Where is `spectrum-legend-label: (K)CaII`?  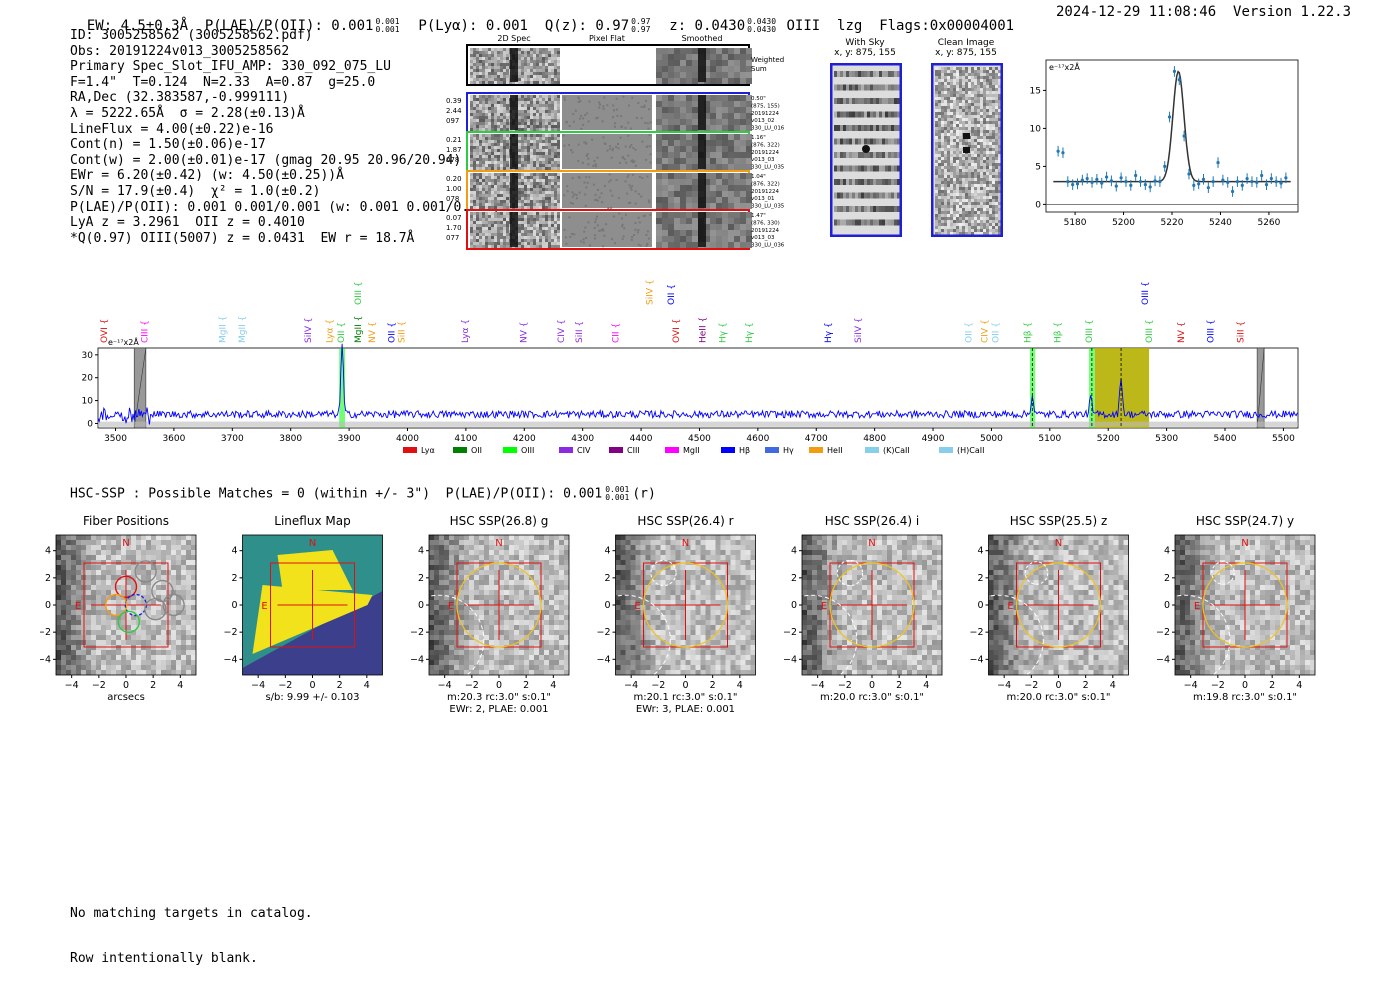
spectrum-legend-label: (K)CaII is located at coordinates (896, 450).